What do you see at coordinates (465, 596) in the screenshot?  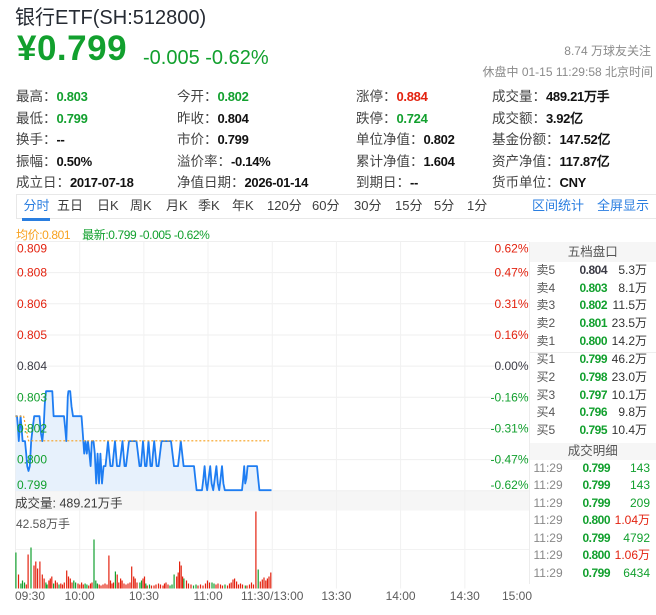 I see `svg-text: 14:30` at bounding box center [465, 596].